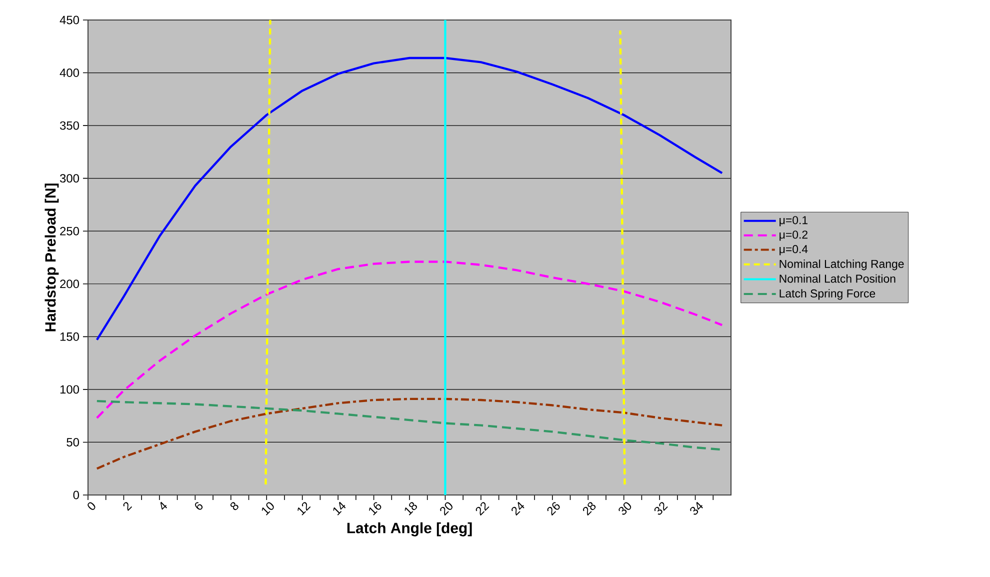  What do you see at coordinates (268, 509) in the screenshot?
I see `x-tick-label: 10` at bounding box center [268, 509].